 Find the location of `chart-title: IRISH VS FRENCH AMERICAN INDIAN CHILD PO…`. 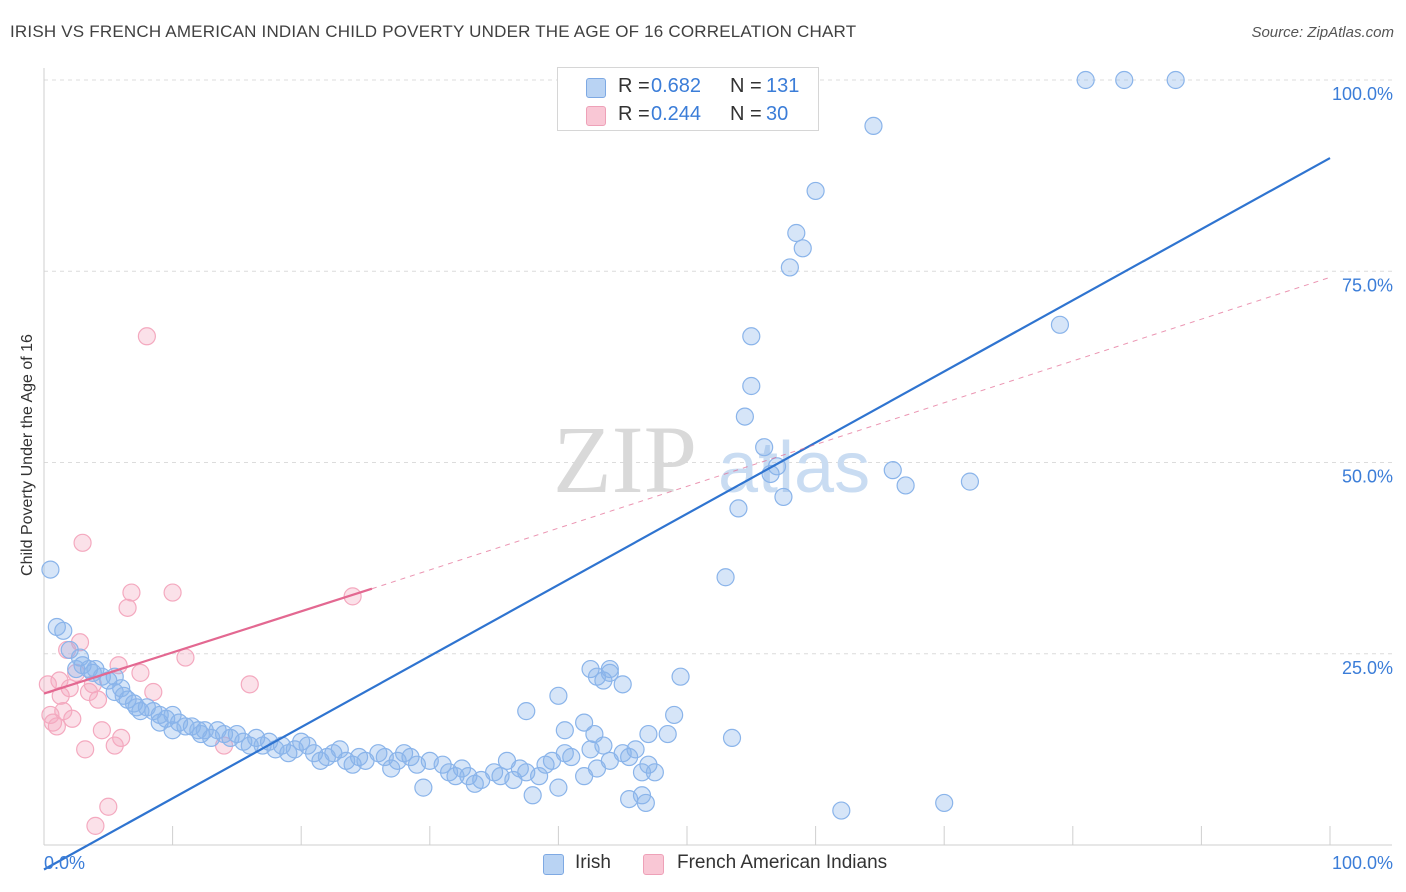

chart-title: IRISH VS FRENCH AMERICAN INDIAN CHILD PO… is located at coordinates (433, 31).